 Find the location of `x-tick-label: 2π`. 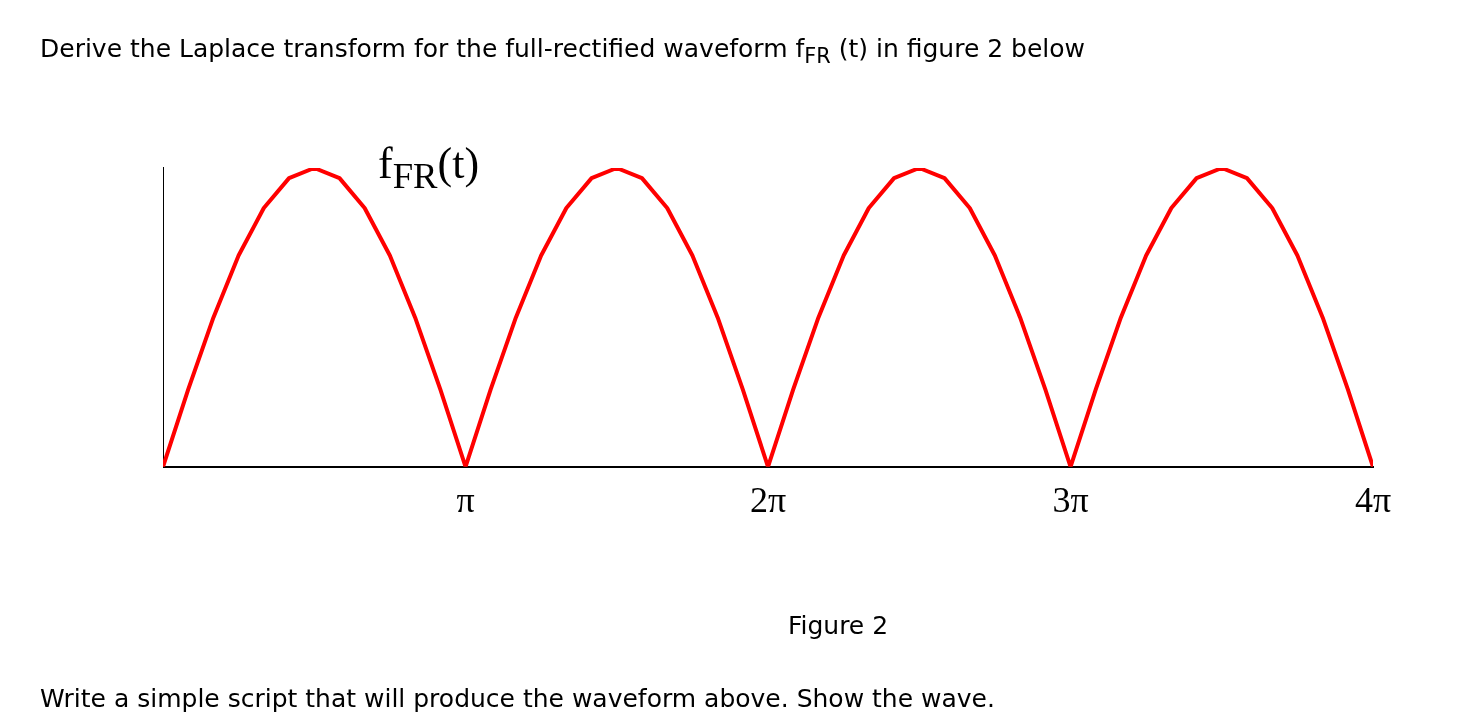

x-tick-label: 2π is located at coordinates (768, 499).